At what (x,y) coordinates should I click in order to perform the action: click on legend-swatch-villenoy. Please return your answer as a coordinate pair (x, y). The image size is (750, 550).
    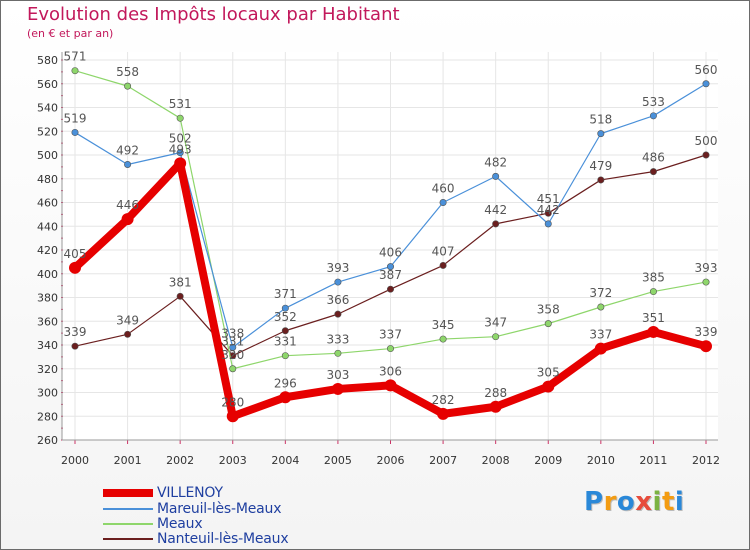
    Looking at the image, I should click on (128, 493).